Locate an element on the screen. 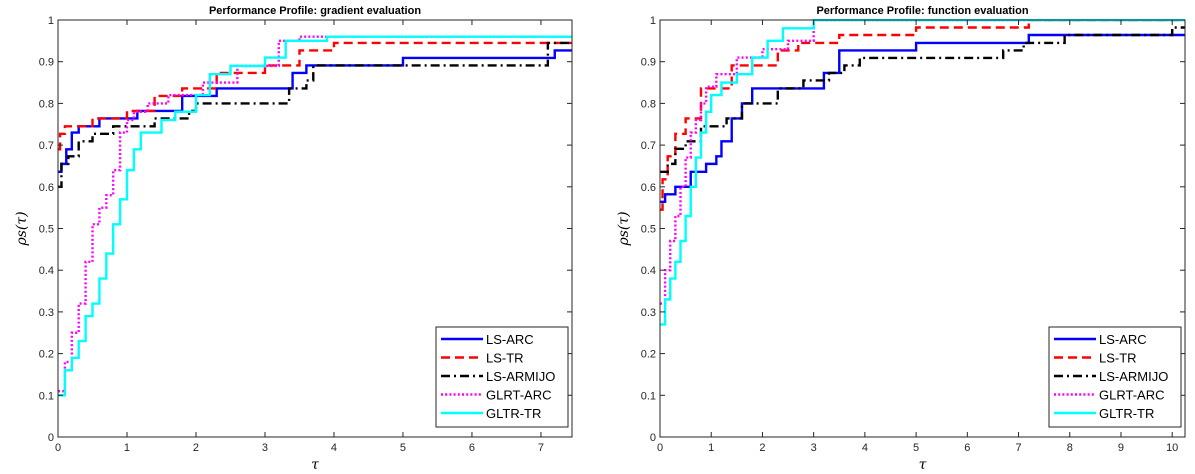 The width and height of the screenshot is (1195, 474). x-tick-label: 8 is located at coordinates (1070, 448).